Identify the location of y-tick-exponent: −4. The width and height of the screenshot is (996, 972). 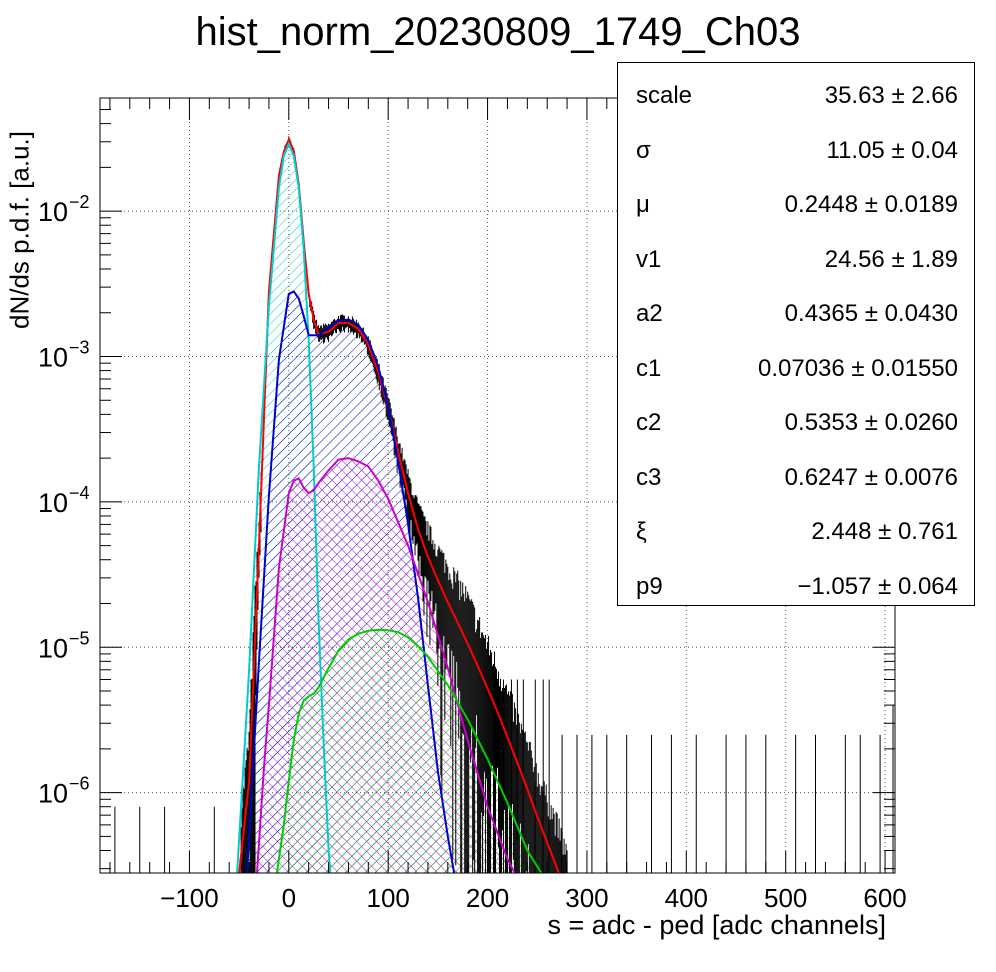
(79, 493).